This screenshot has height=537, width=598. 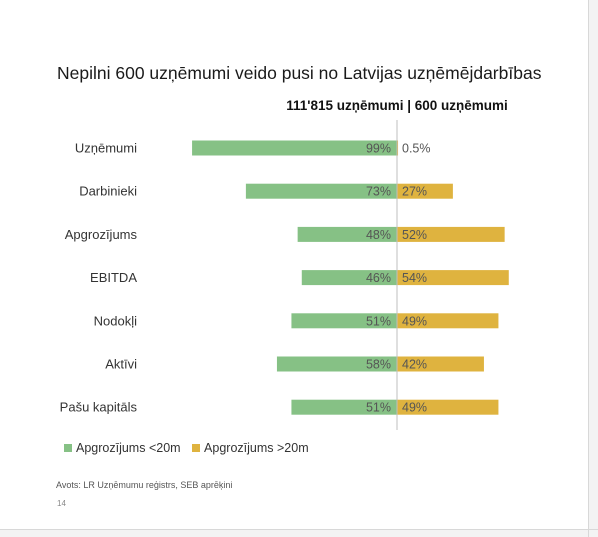 I want to click on category-label-1: Darbinieki, so click(x=108, y=191).